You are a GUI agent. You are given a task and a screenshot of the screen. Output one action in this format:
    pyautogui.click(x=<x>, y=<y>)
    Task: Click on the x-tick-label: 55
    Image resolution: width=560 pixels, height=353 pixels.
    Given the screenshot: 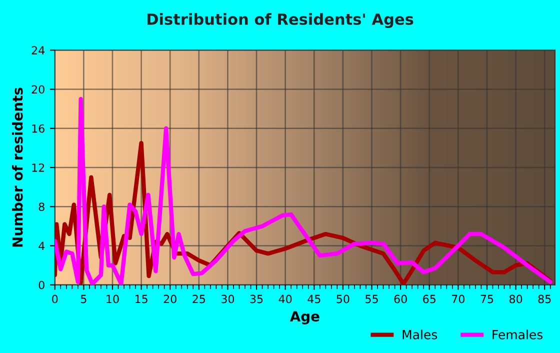 What is the action you would take?
    pyautogui.click(x=372, y=299)
    